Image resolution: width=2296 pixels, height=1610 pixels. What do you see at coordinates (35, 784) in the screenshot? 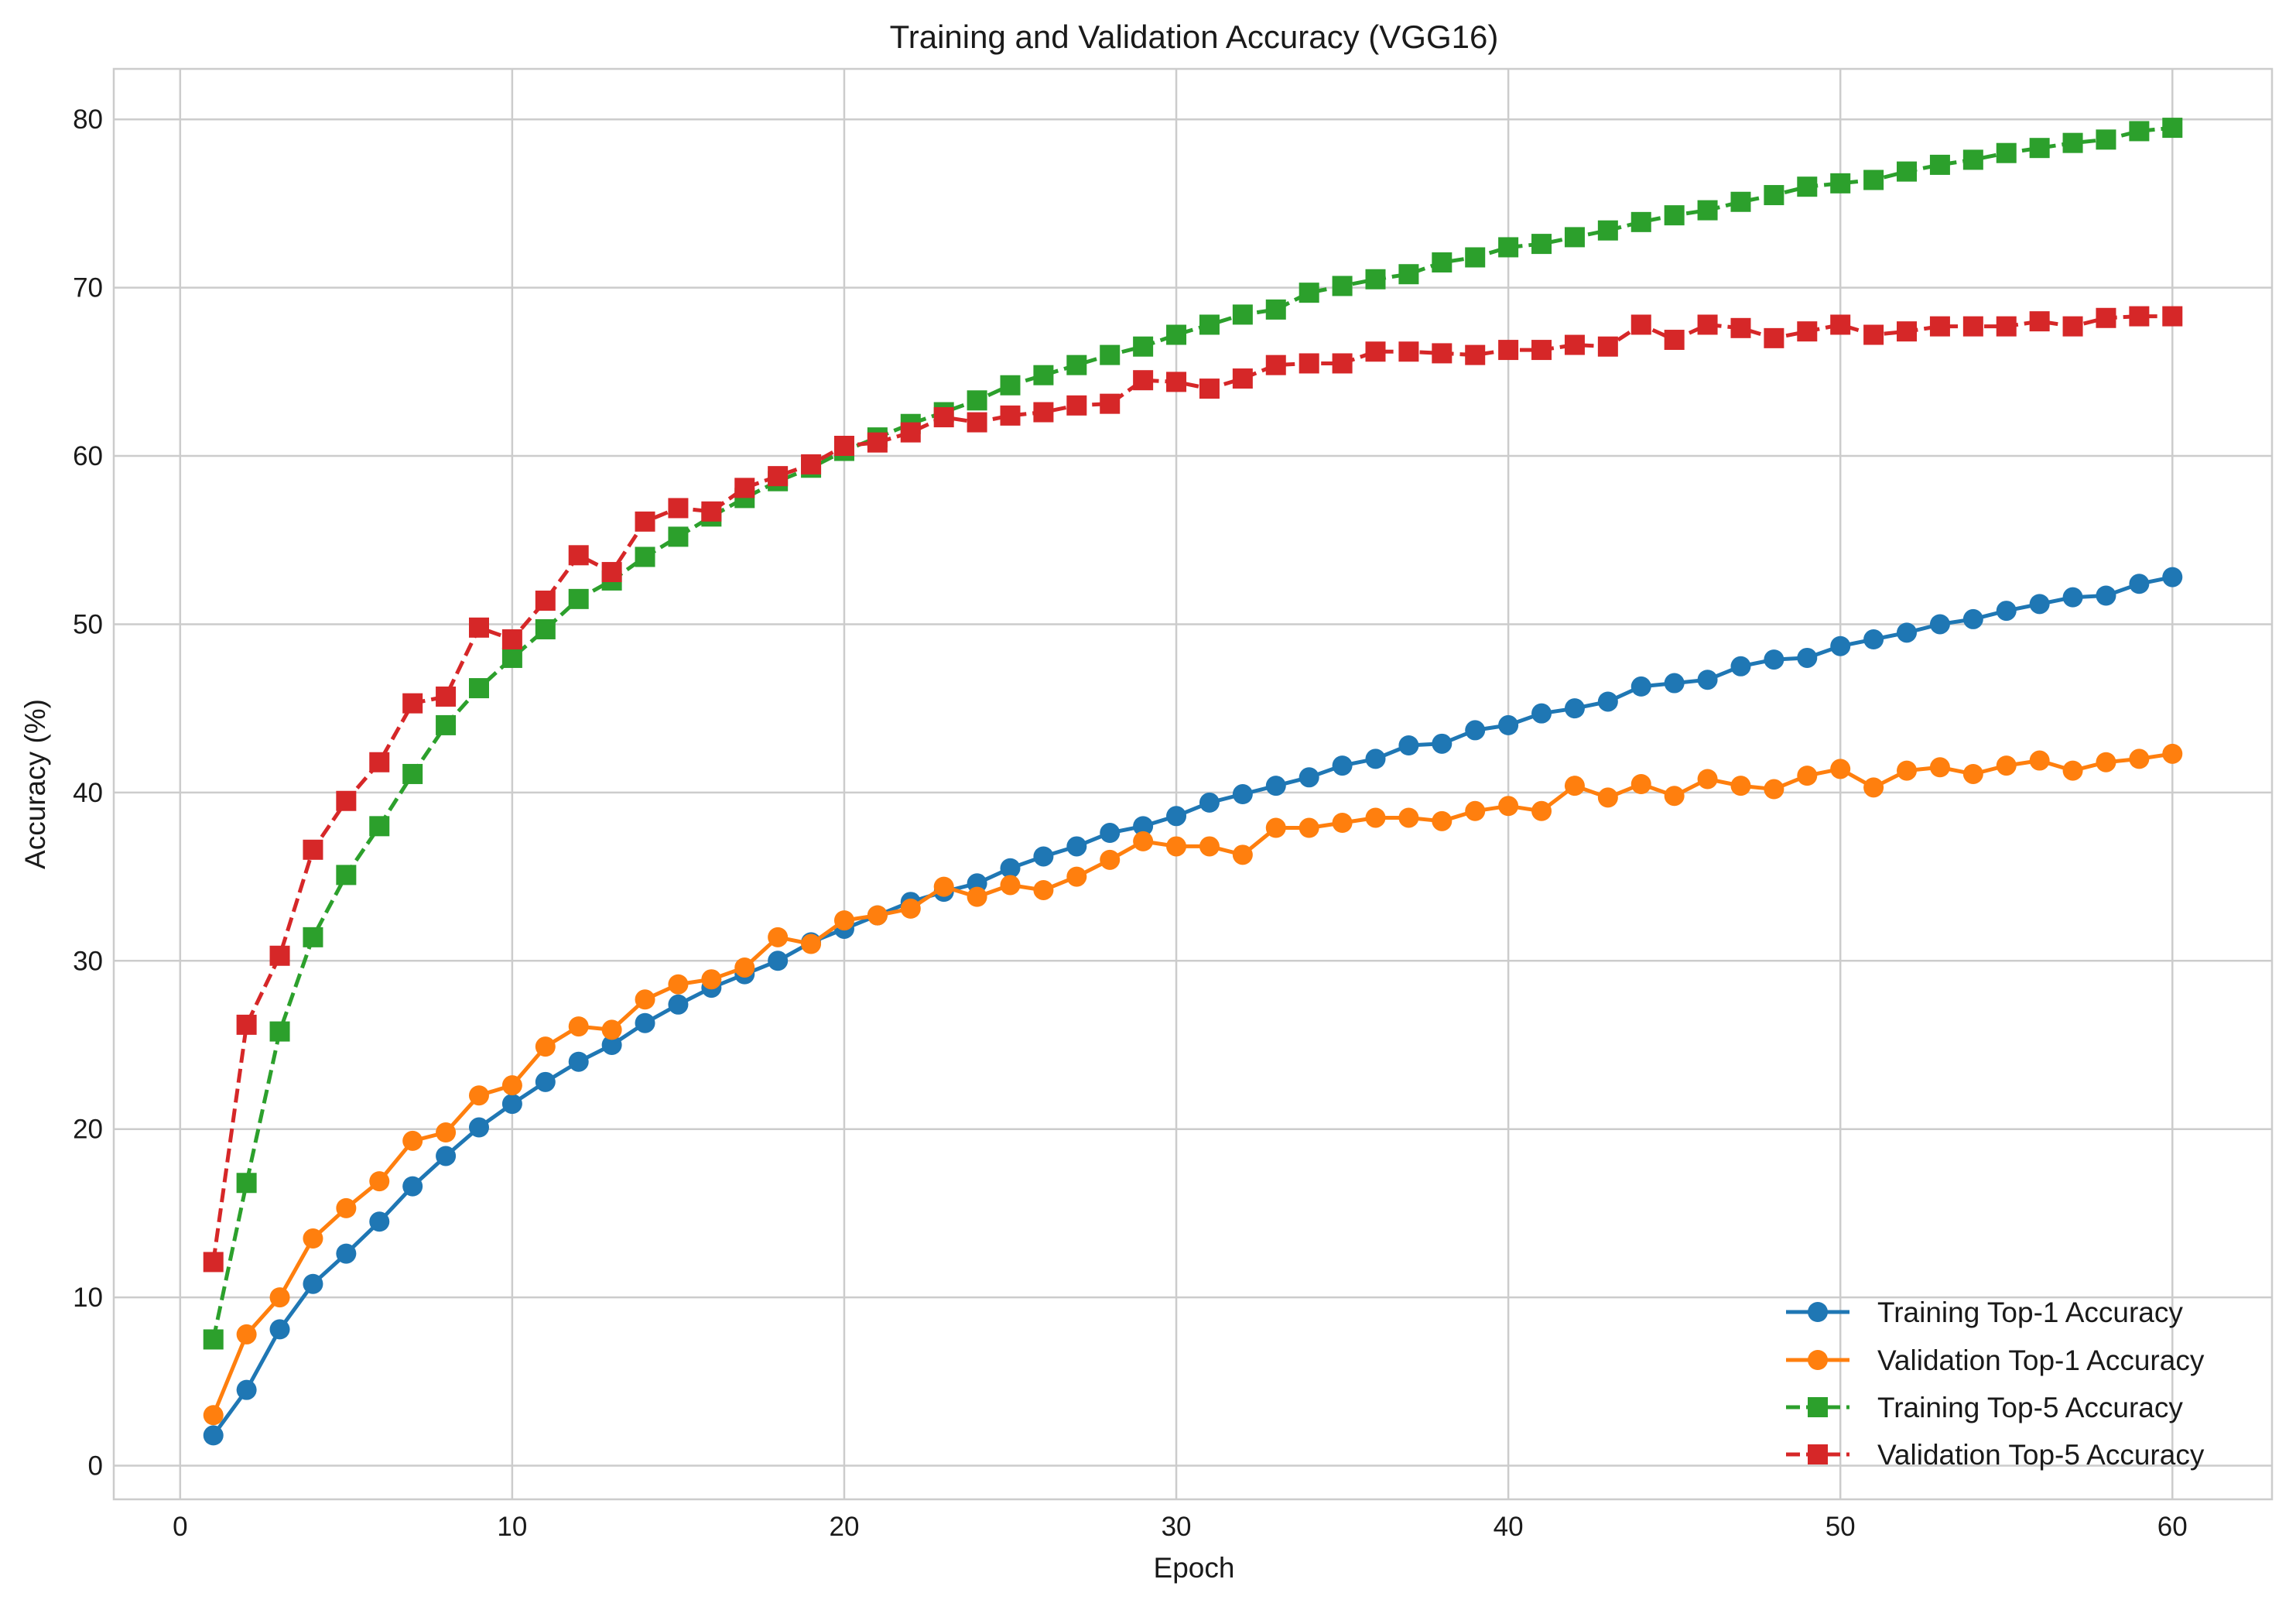
I see `y-axis-label: Accuracy (%)` at bounding box center [35, 784].